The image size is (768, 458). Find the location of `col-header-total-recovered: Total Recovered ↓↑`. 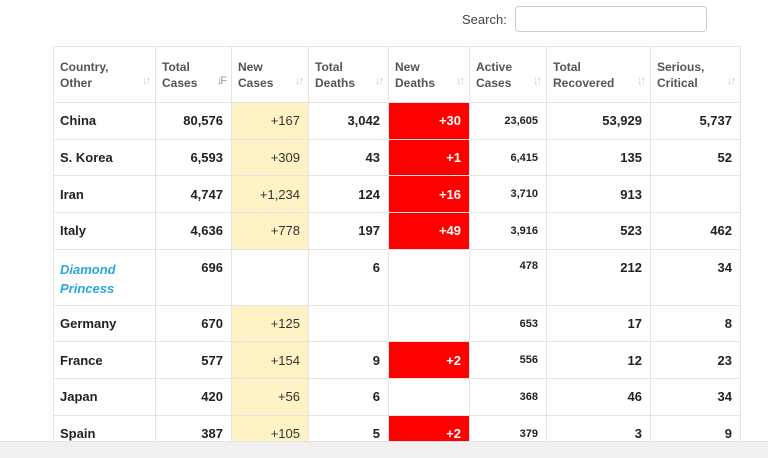

col-header-total-recovered: Total Recovered ↓↑ is located at coordinates (598, 74).